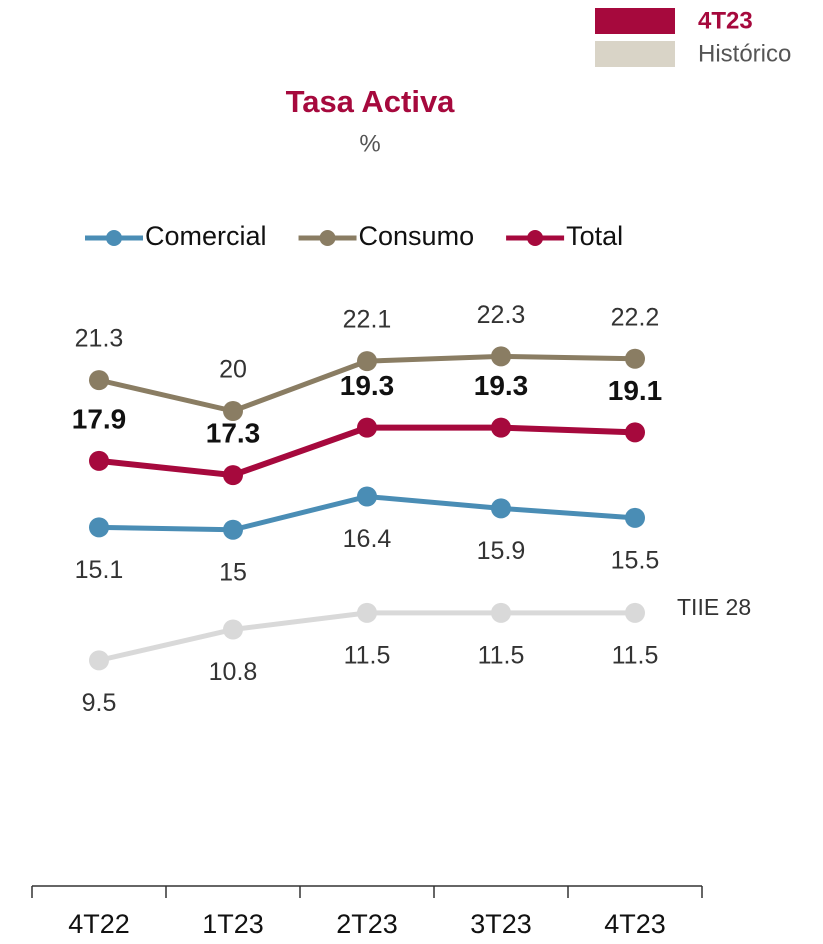 The width and height of the screenshot is (823, 944). What do you see at coordinates (367, 320) in the screenshot?
I see `data-label: 22.1` at bounding box center [367, 320].